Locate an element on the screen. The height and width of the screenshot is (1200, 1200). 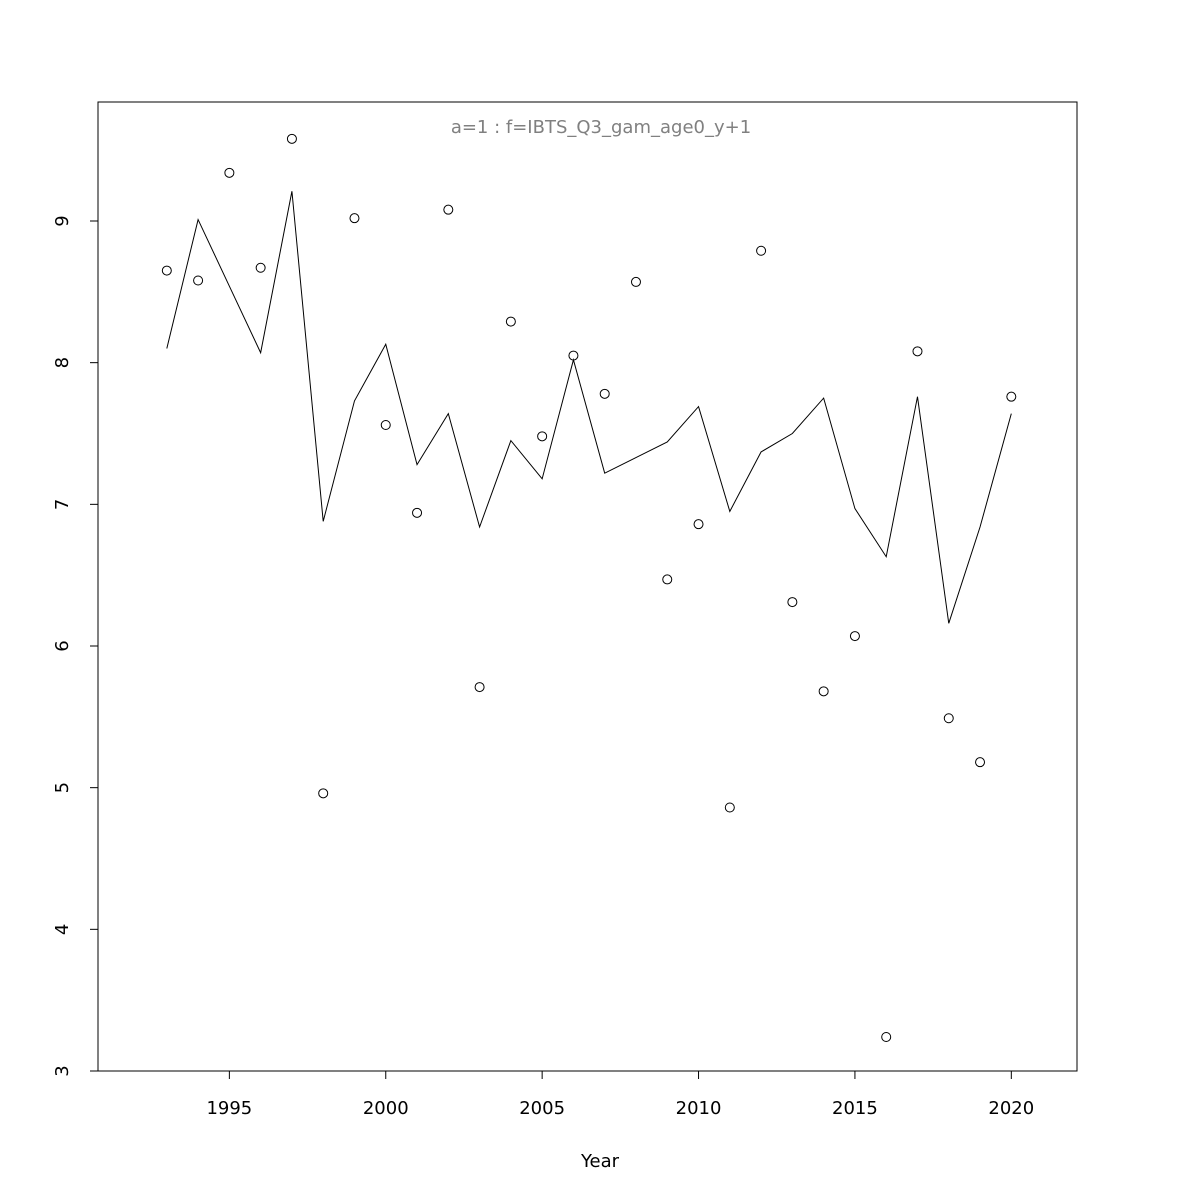
y-tick-label: 6 is located at coordinates (62, 645).